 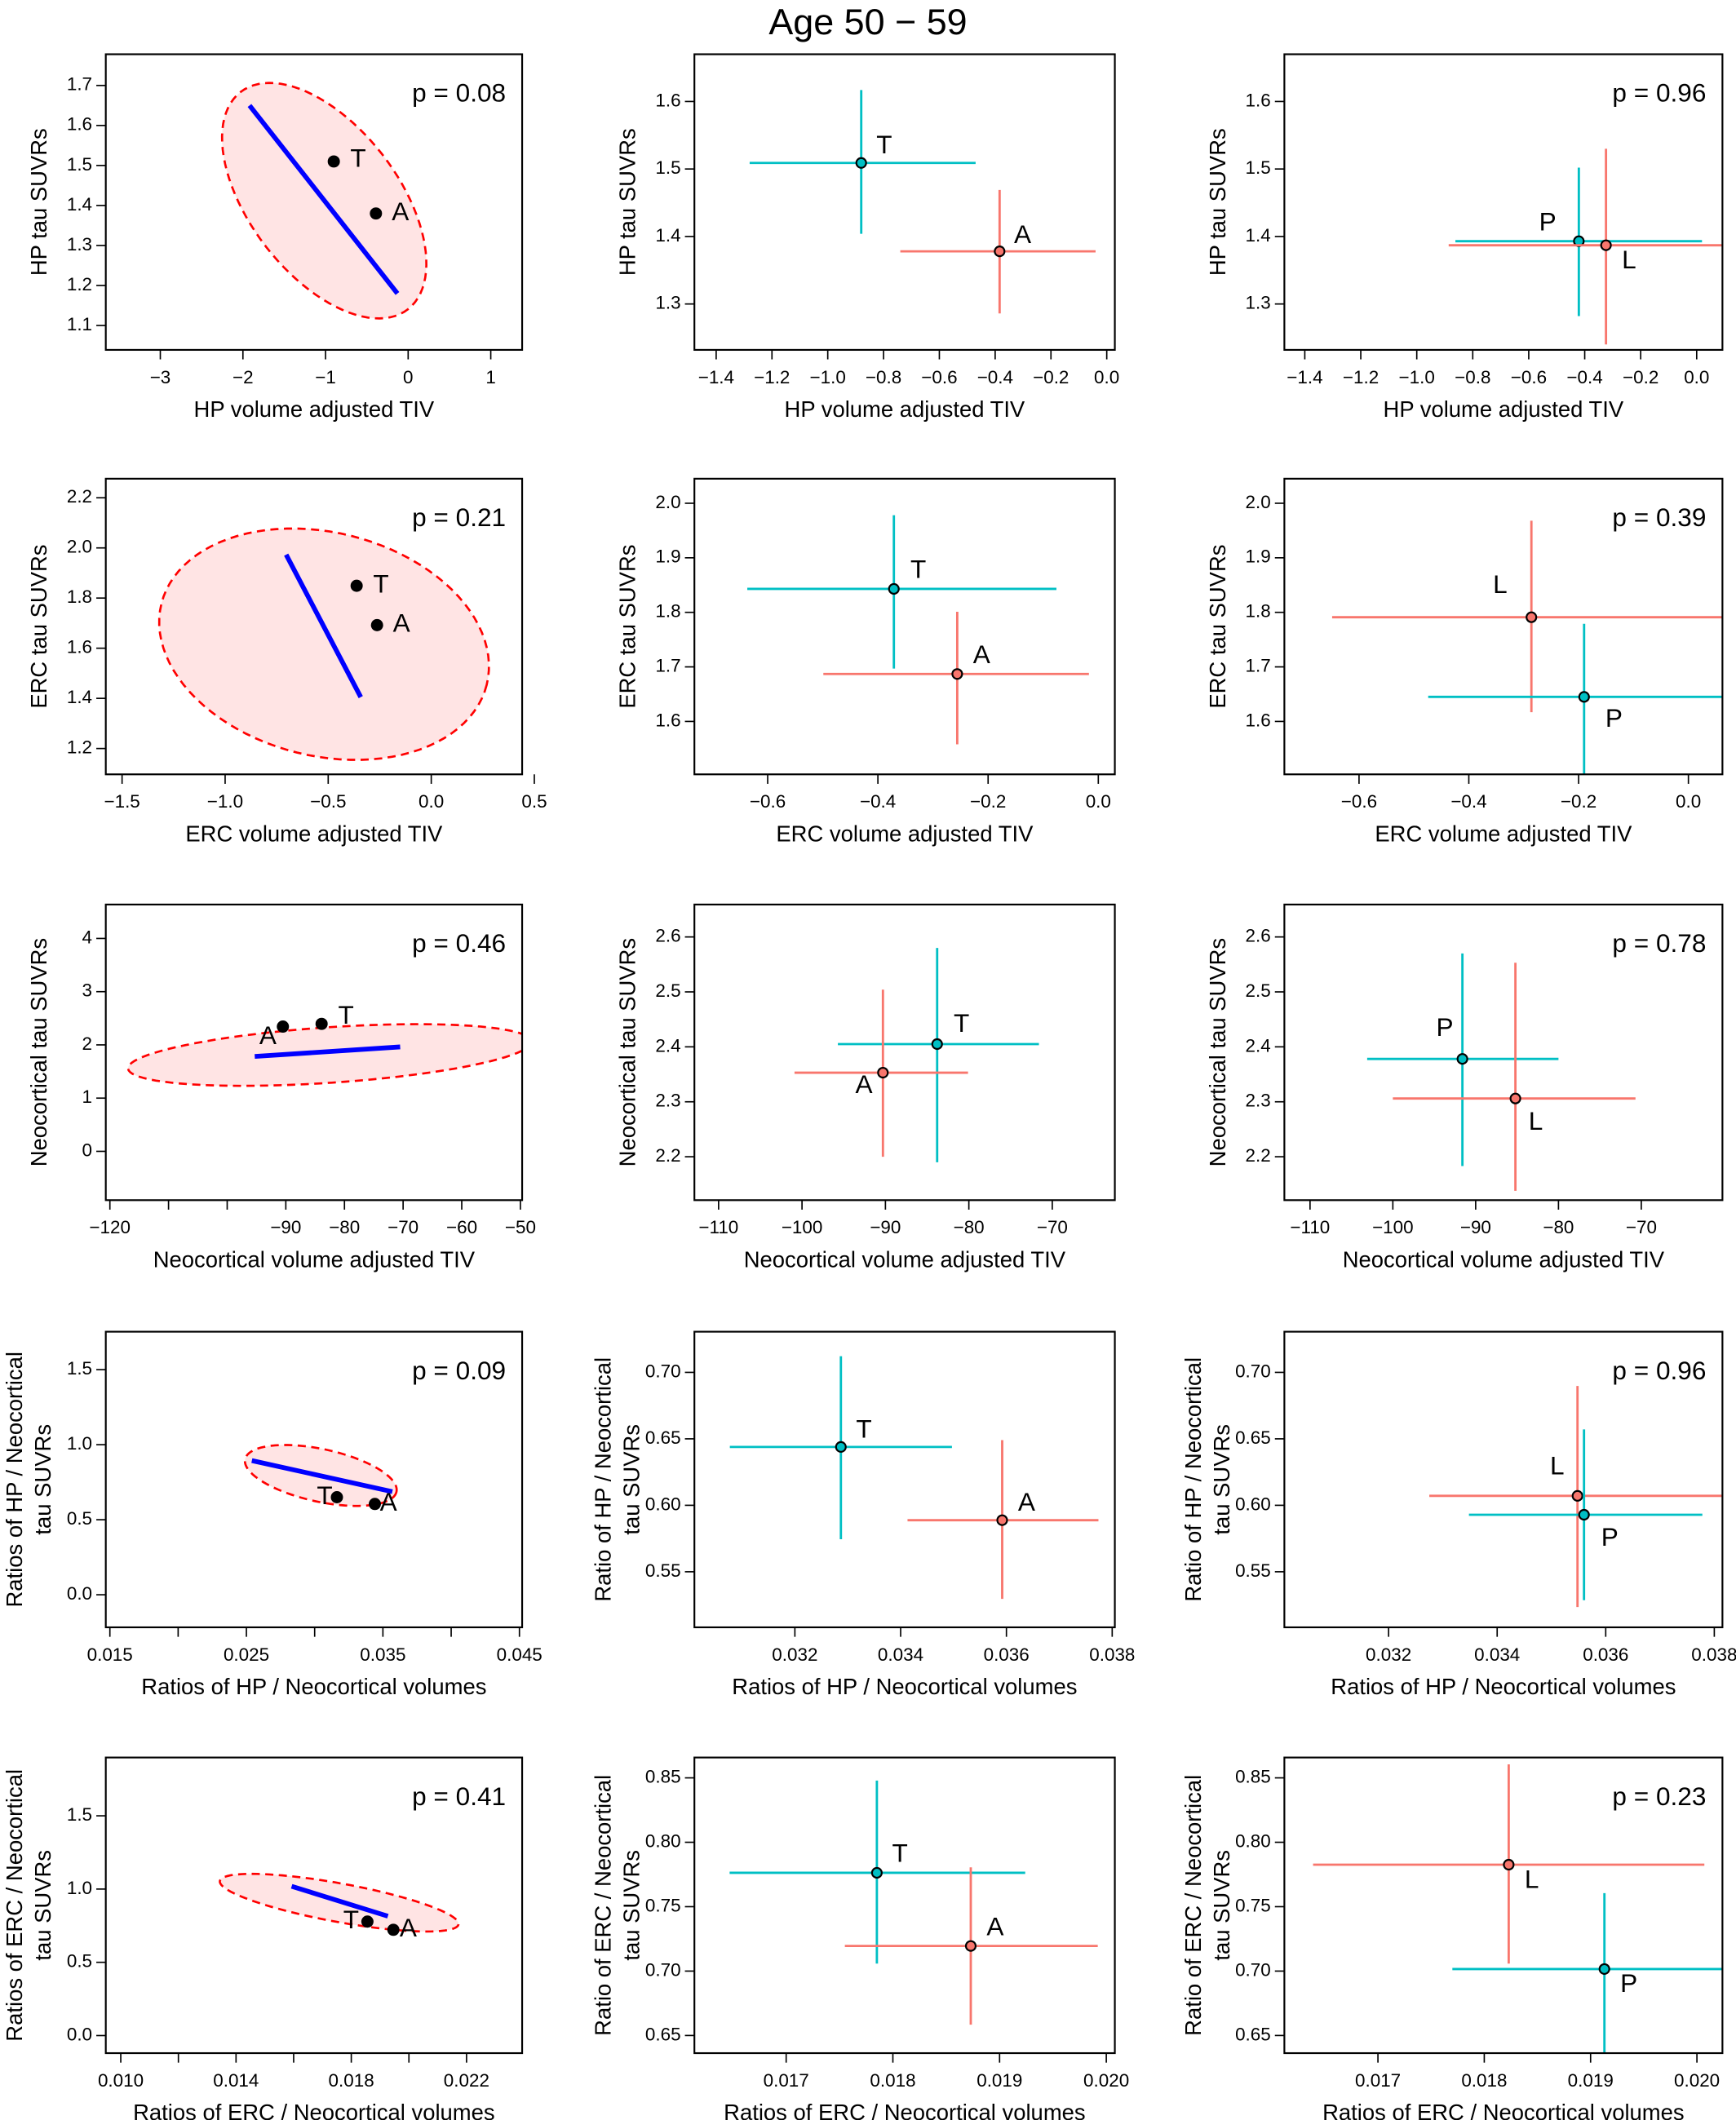 I want to click on x-tick-label: −0.2, so click(x=1640, y=377).